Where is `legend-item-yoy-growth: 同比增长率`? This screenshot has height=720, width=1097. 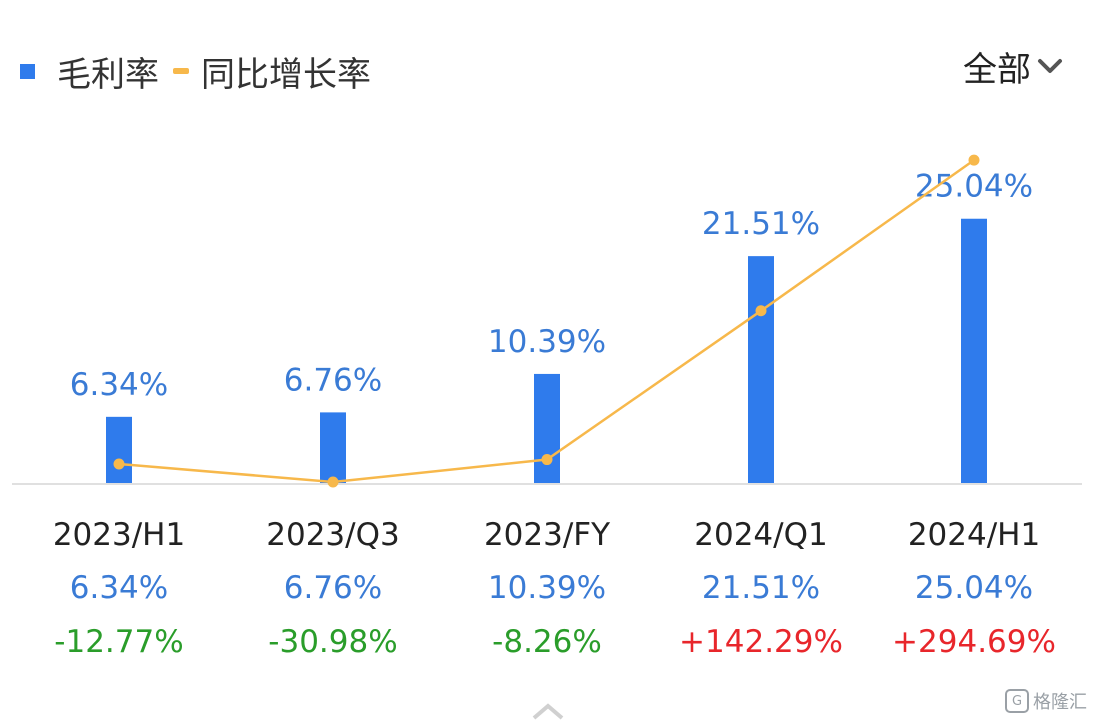
legend-item-yoy-growth: 同比增长率 is located at coordinates (272, 71).